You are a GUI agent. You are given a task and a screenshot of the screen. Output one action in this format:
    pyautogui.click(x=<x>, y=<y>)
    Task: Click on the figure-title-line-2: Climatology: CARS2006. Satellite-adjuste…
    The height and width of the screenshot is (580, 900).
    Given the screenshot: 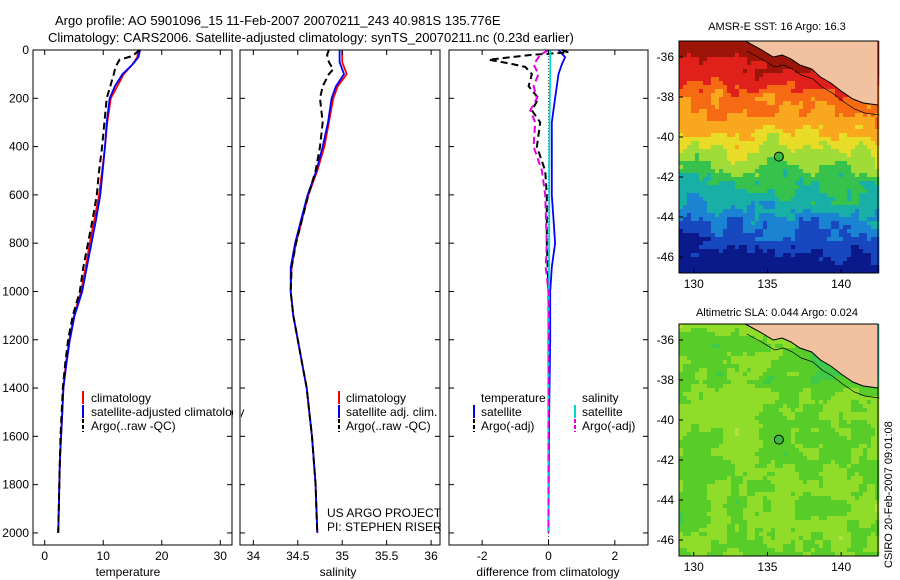 What is the action you would take?
    pyautogui.click(x=311, y=37)
    